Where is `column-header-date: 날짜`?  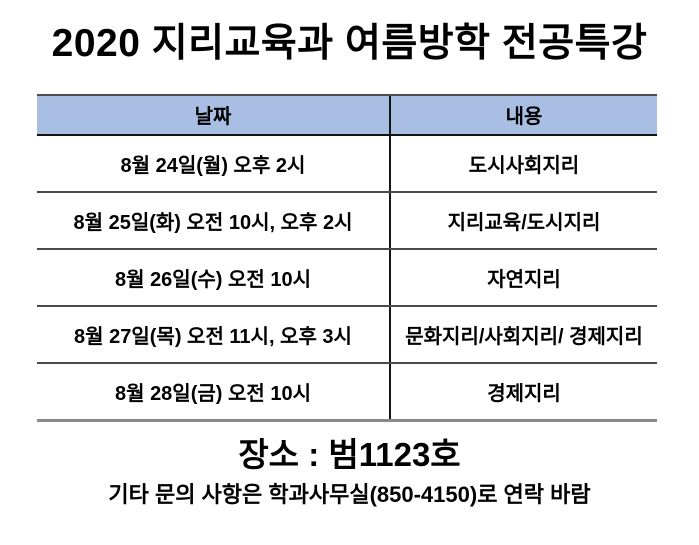
column-header-date: 날짜 is located at coordinates (213, 114).